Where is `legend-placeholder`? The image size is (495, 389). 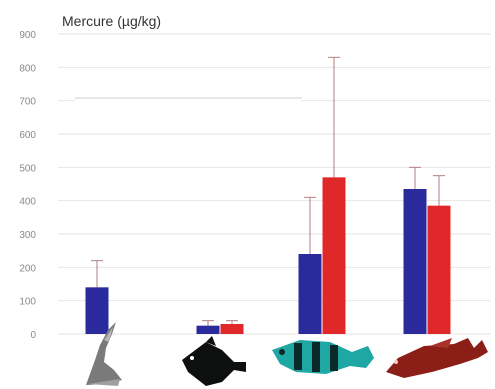 legend-placeholder is located at coordinates (188, 105).